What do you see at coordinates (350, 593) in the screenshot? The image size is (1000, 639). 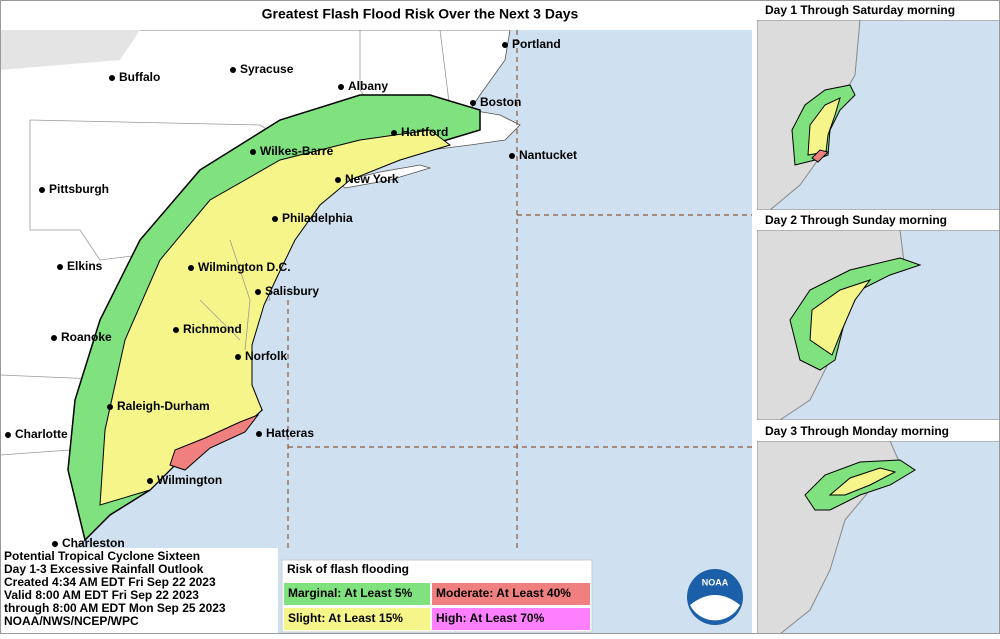 I see `legend-label: Marginal: At Least 5%` at bounding box center [350, 593].